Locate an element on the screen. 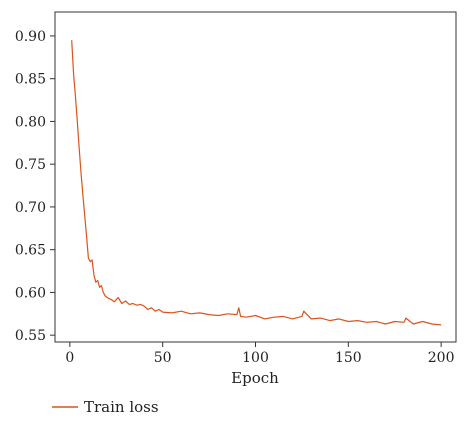 The image size is (474, 428). legend: Train loss is located at coordinates (105, 407).